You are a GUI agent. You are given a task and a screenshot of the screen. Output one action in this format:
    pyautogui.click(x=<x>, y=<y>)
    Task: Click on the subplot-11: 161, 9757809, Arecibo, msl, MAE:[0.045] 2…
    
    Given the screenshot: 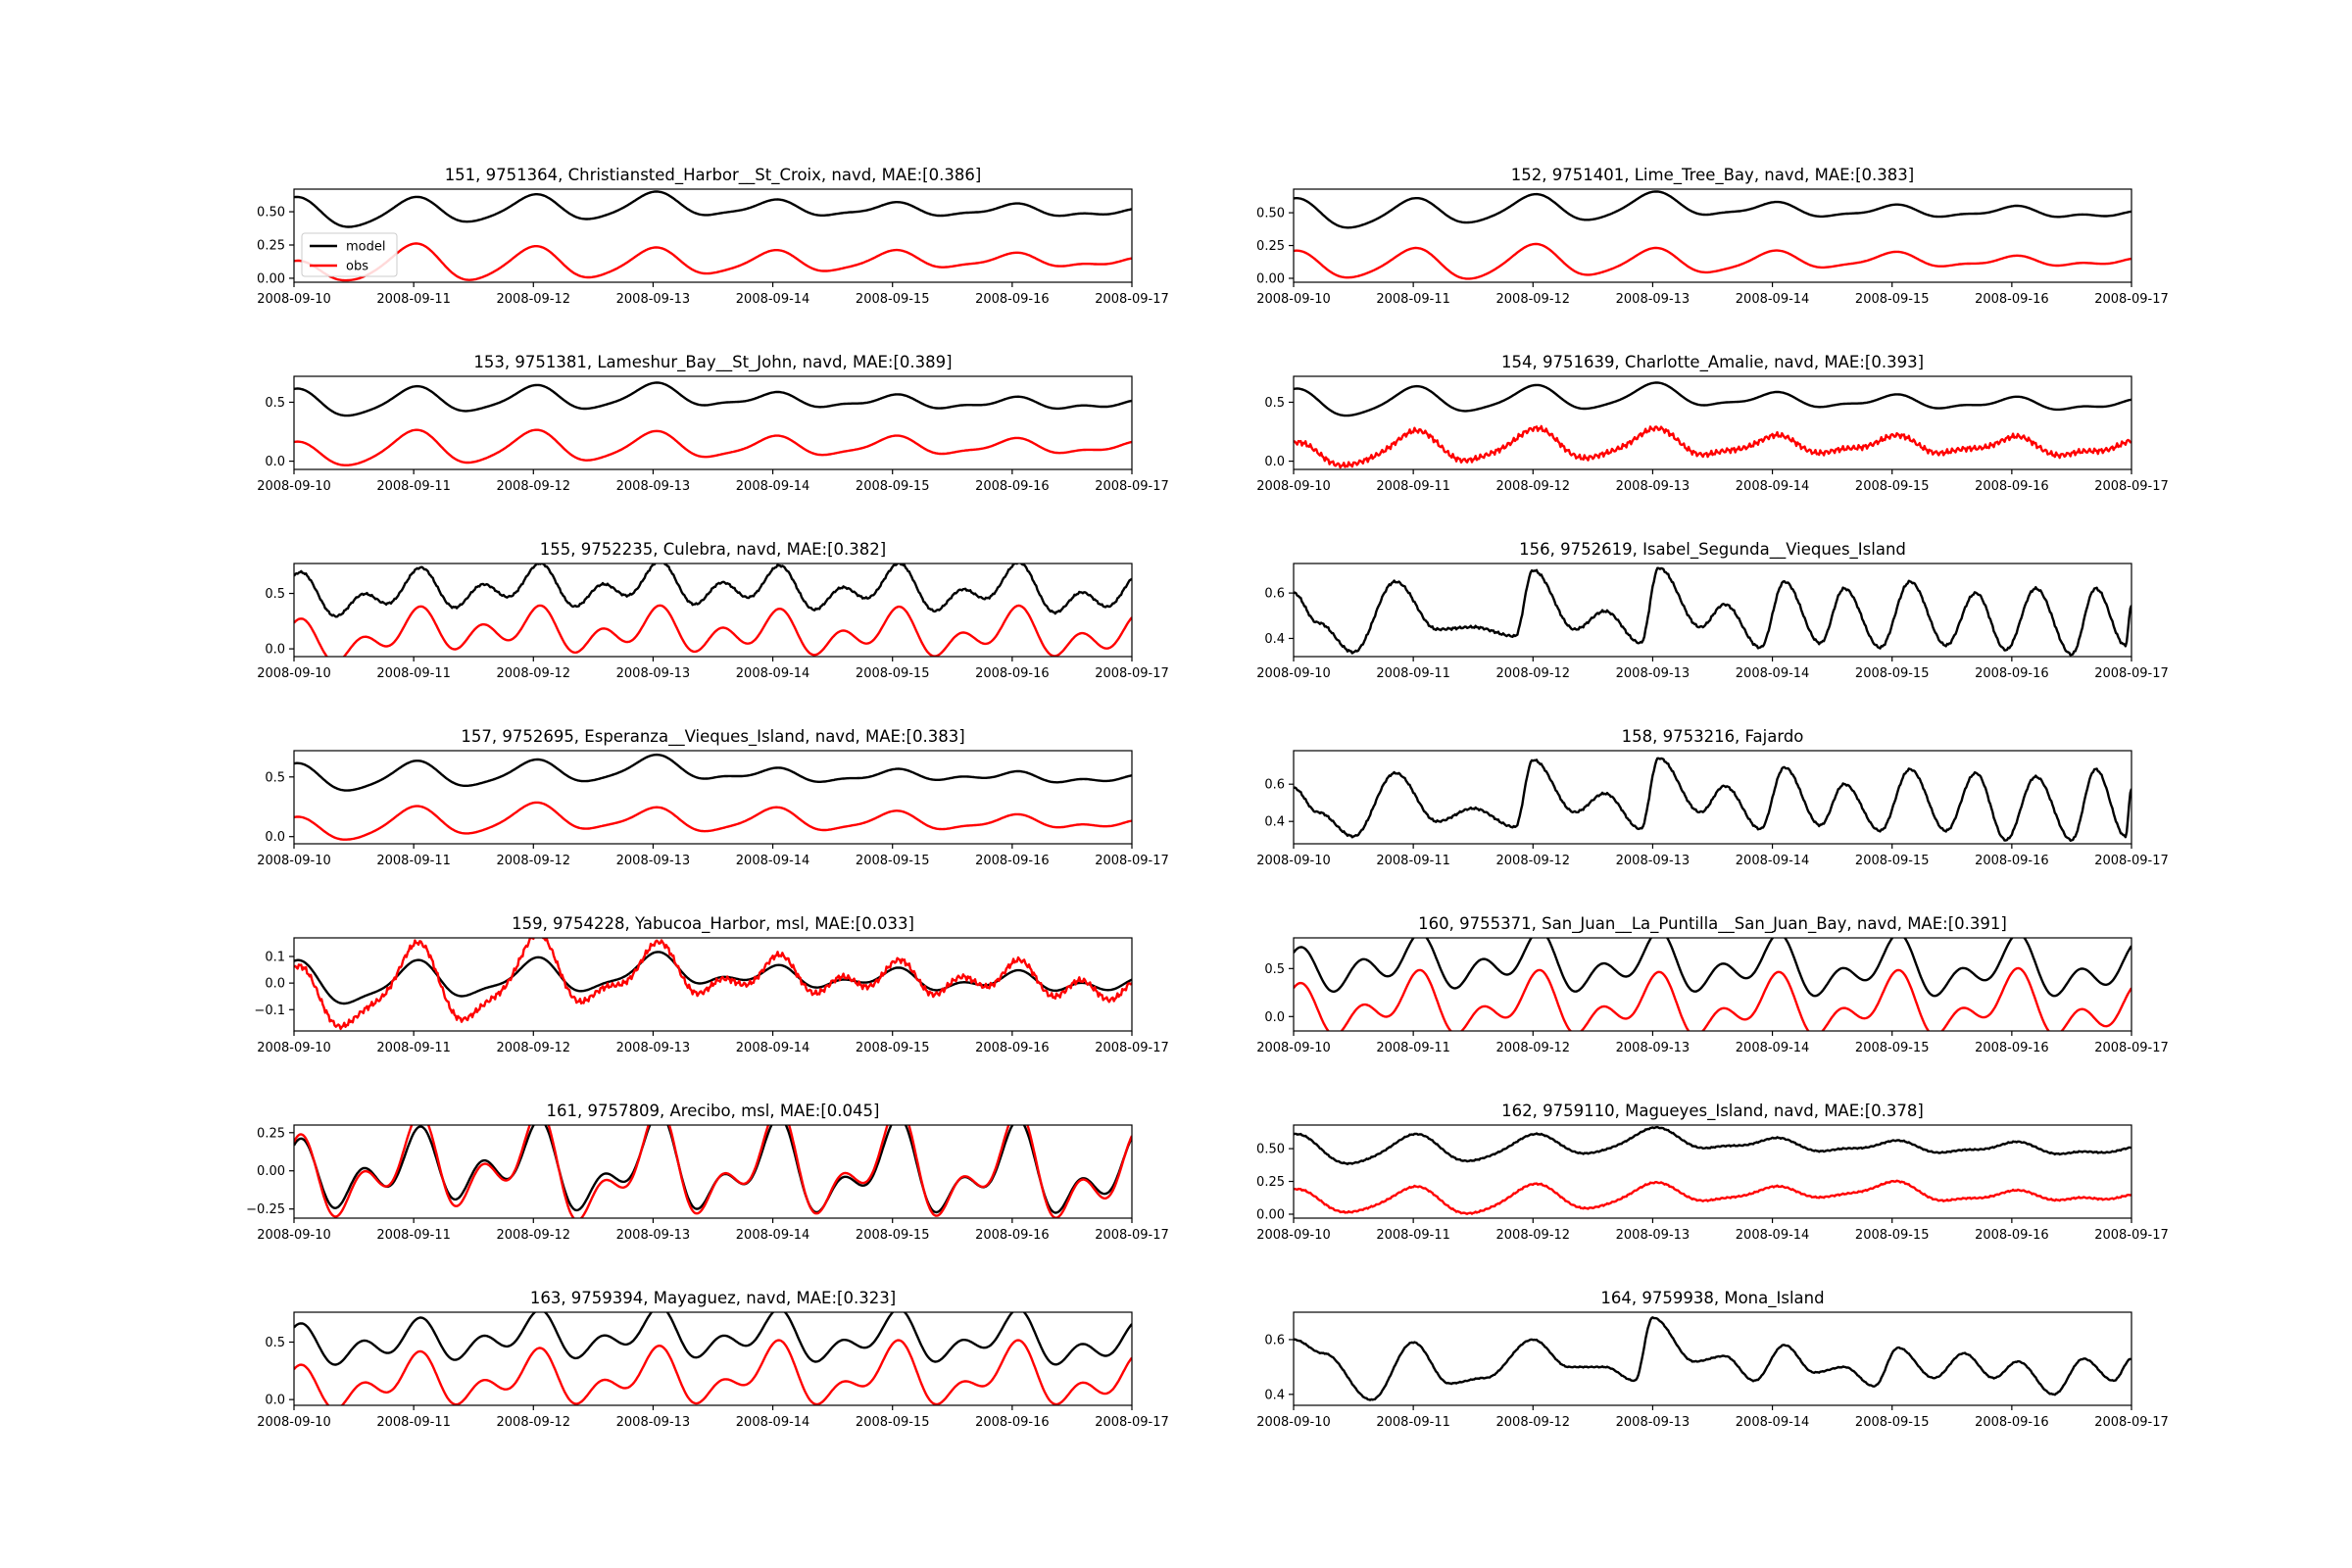 What is the action you would take?
    pyautogui.click(x=707, y=1172)
    